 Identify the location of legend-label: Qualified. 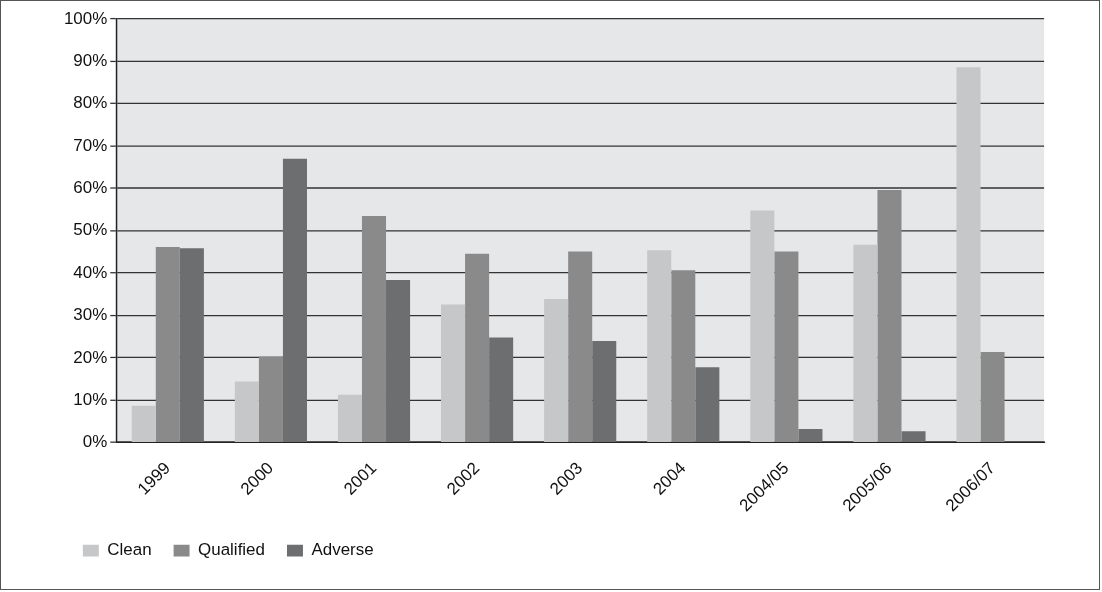
(231, 550).